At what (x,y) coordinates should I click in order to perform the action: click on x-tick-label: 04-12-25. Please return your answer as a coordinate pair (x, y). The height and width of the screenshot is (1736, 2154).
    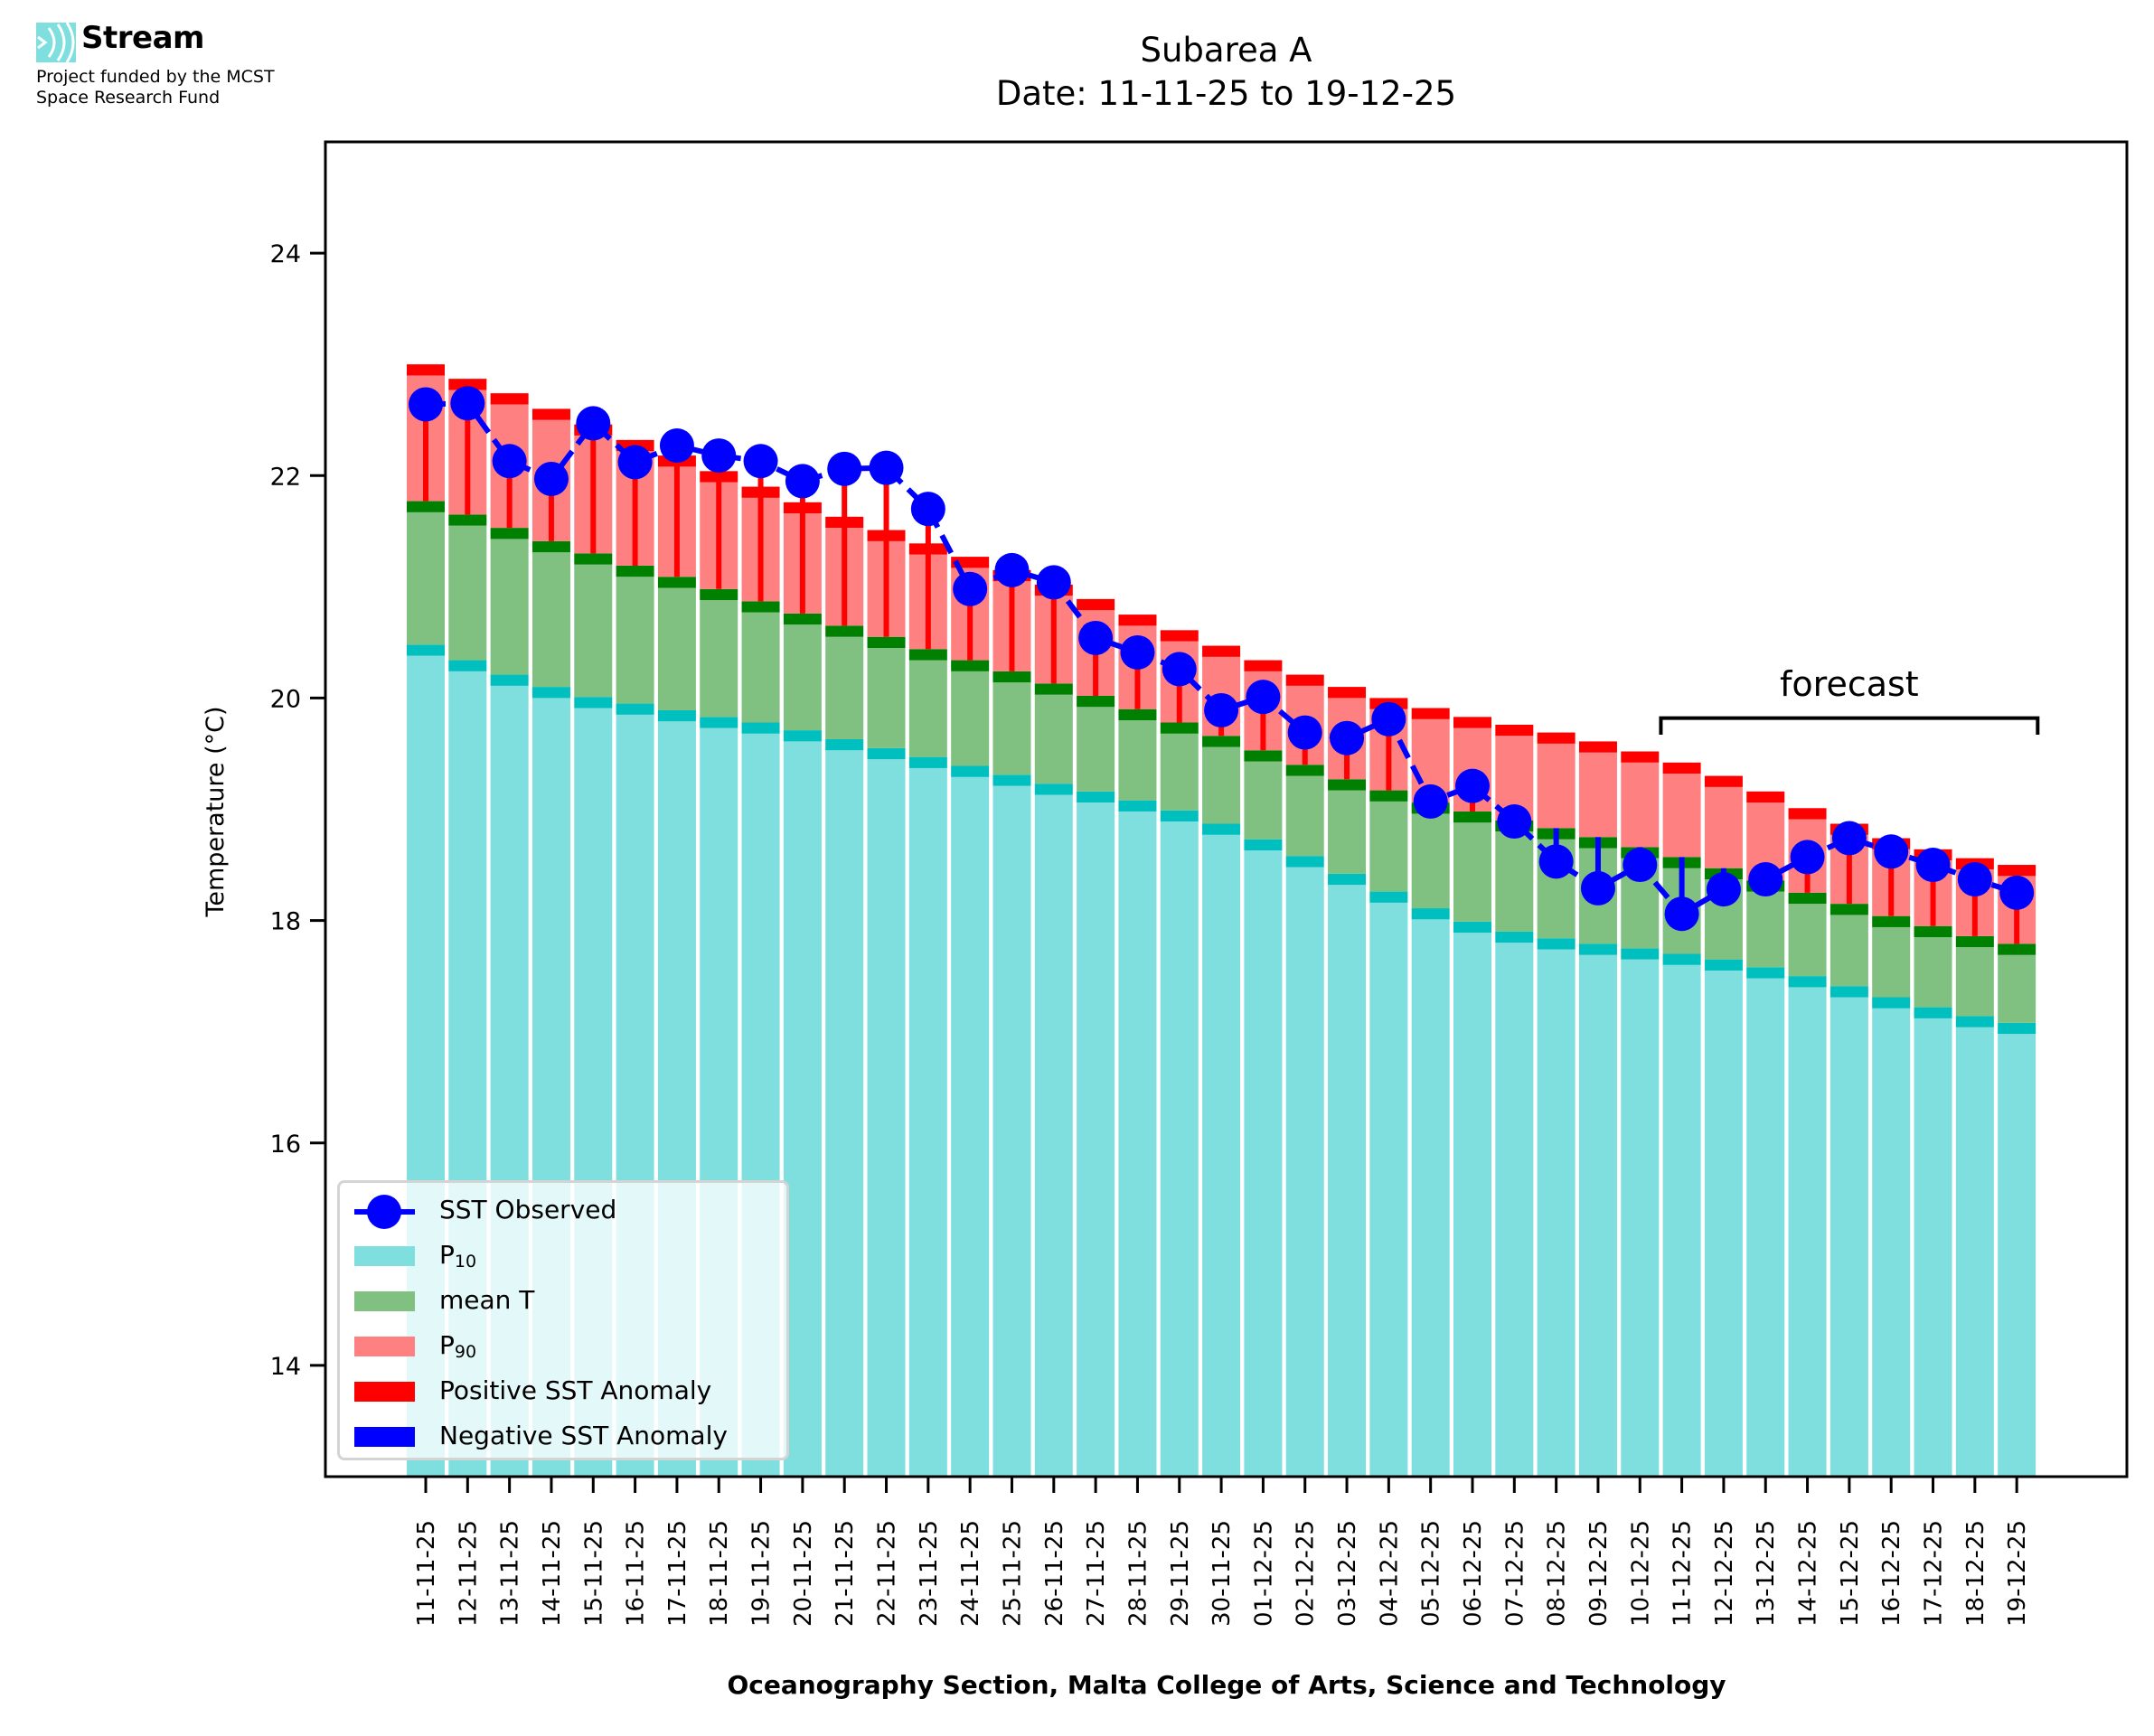
    Looking at the image, I should click on (1389, 1574).